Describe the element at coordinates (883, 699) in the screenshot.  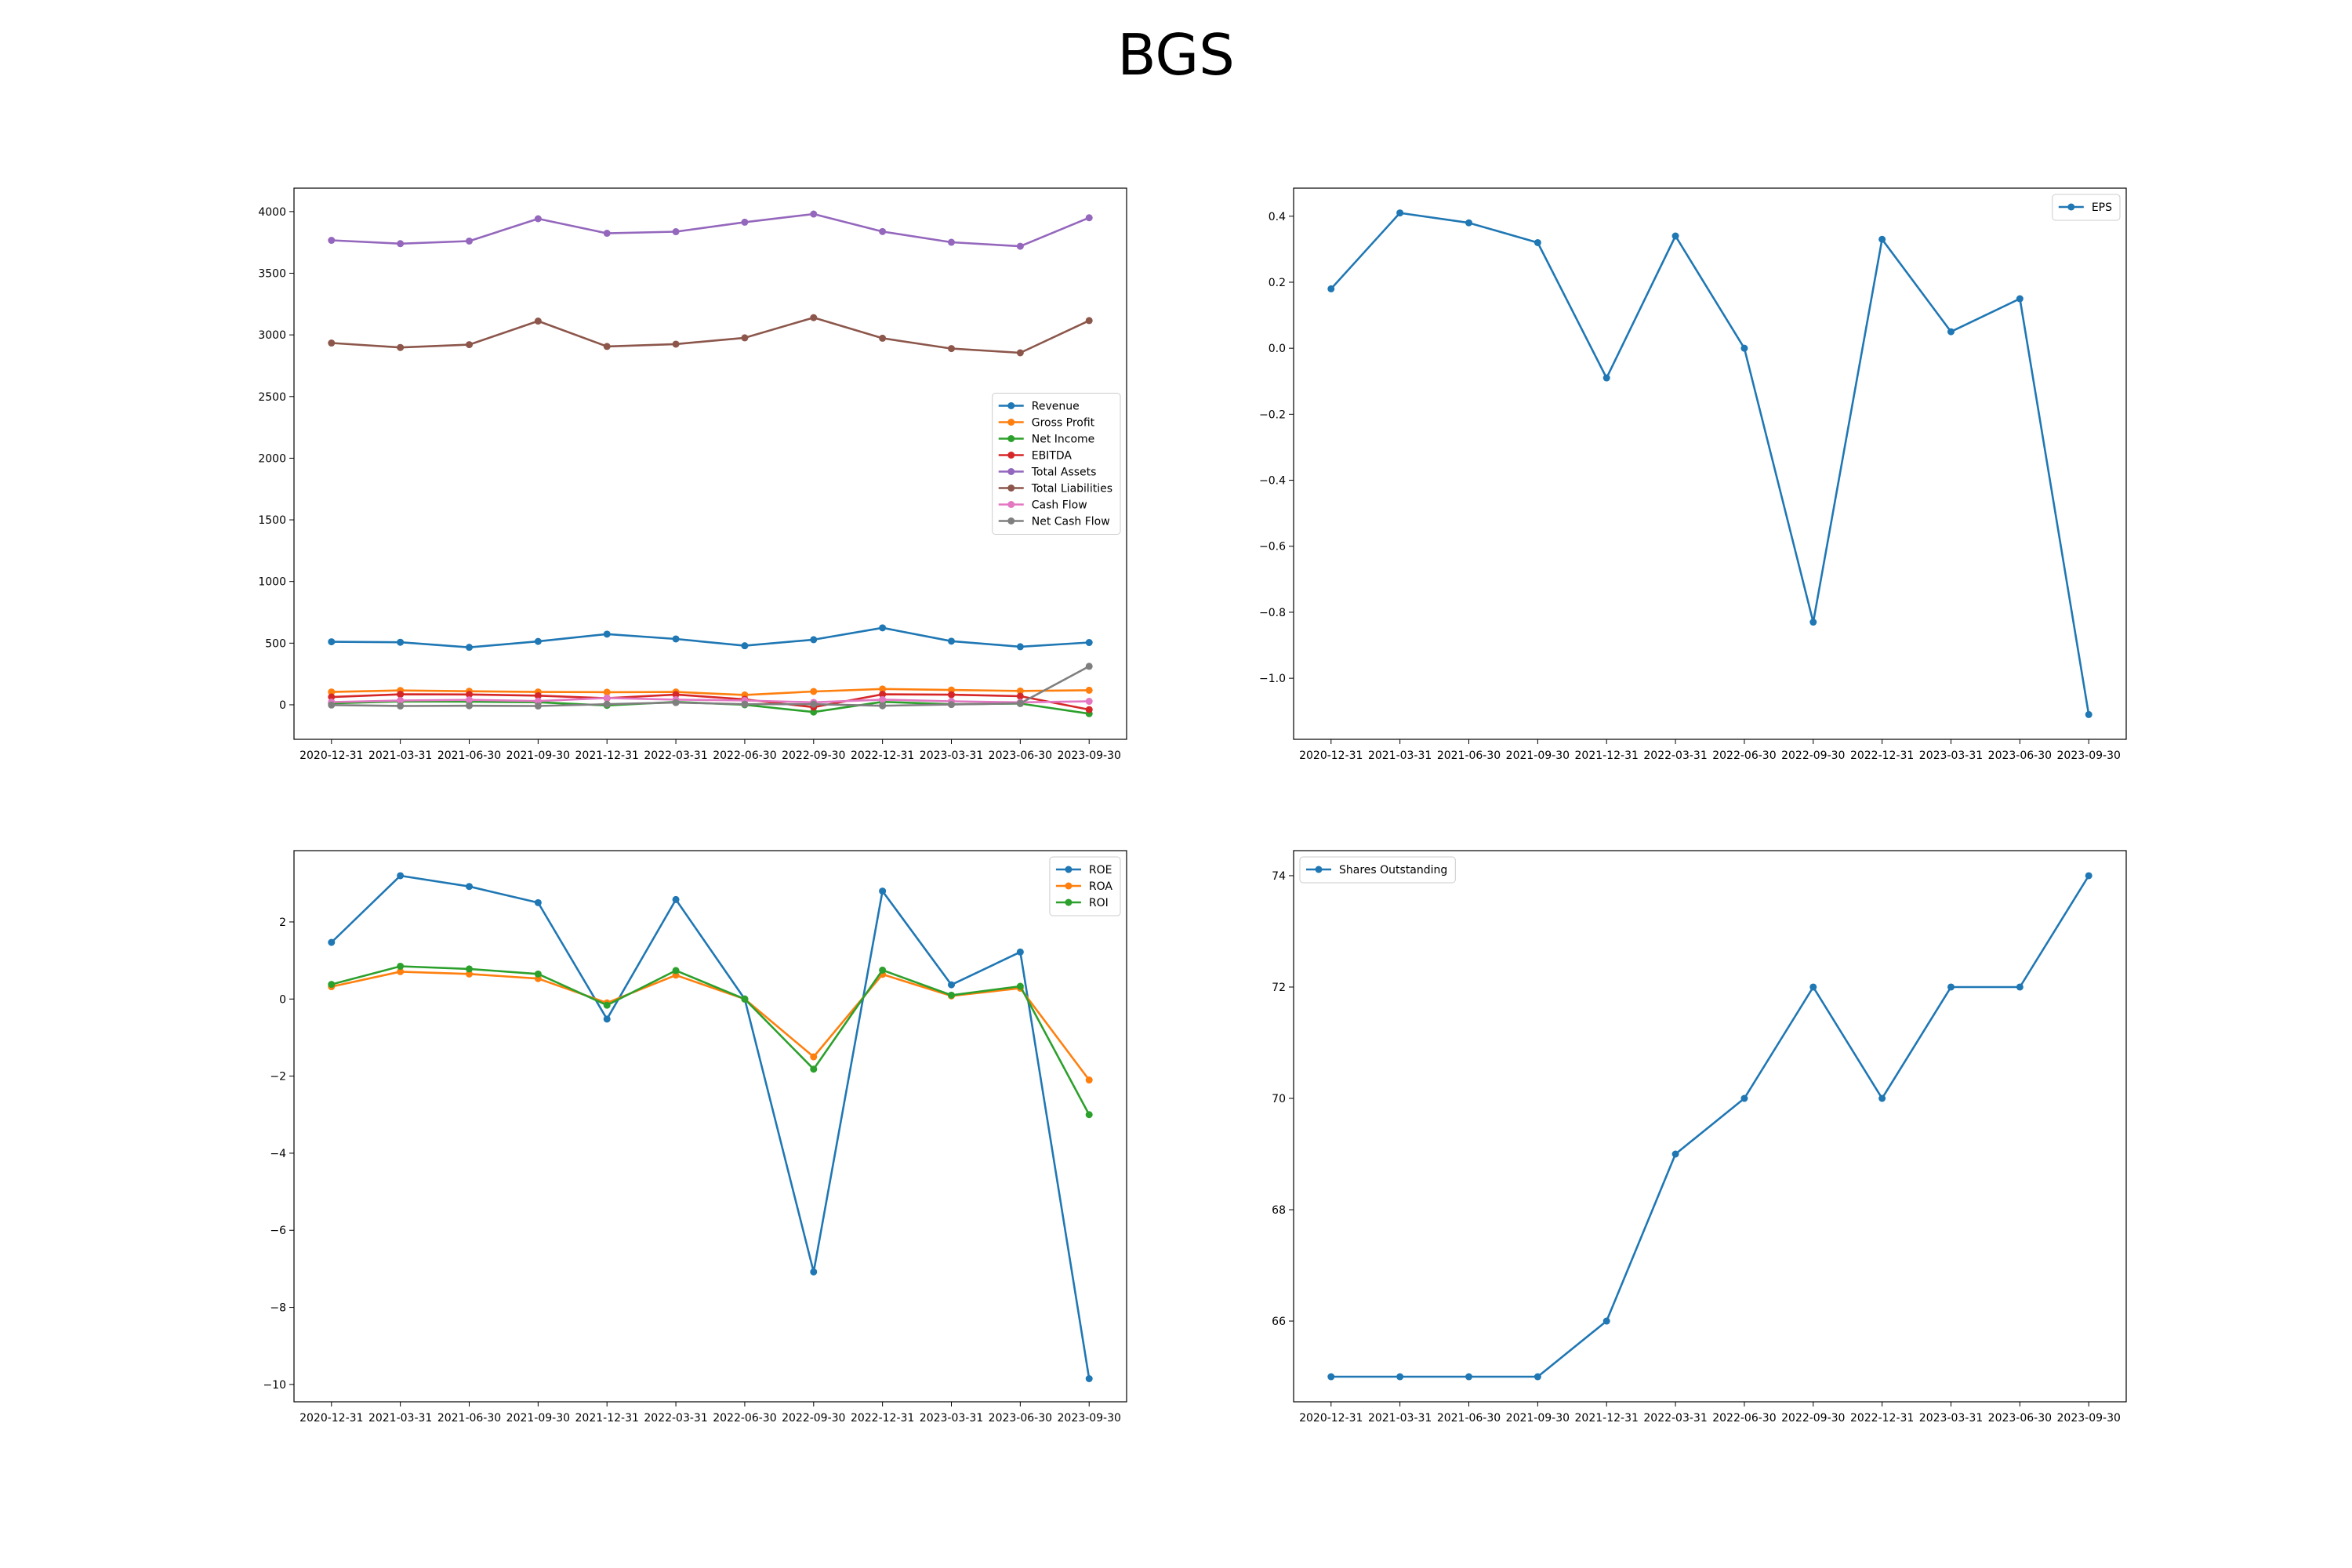
I see `data-point-cash-flow` at that location.